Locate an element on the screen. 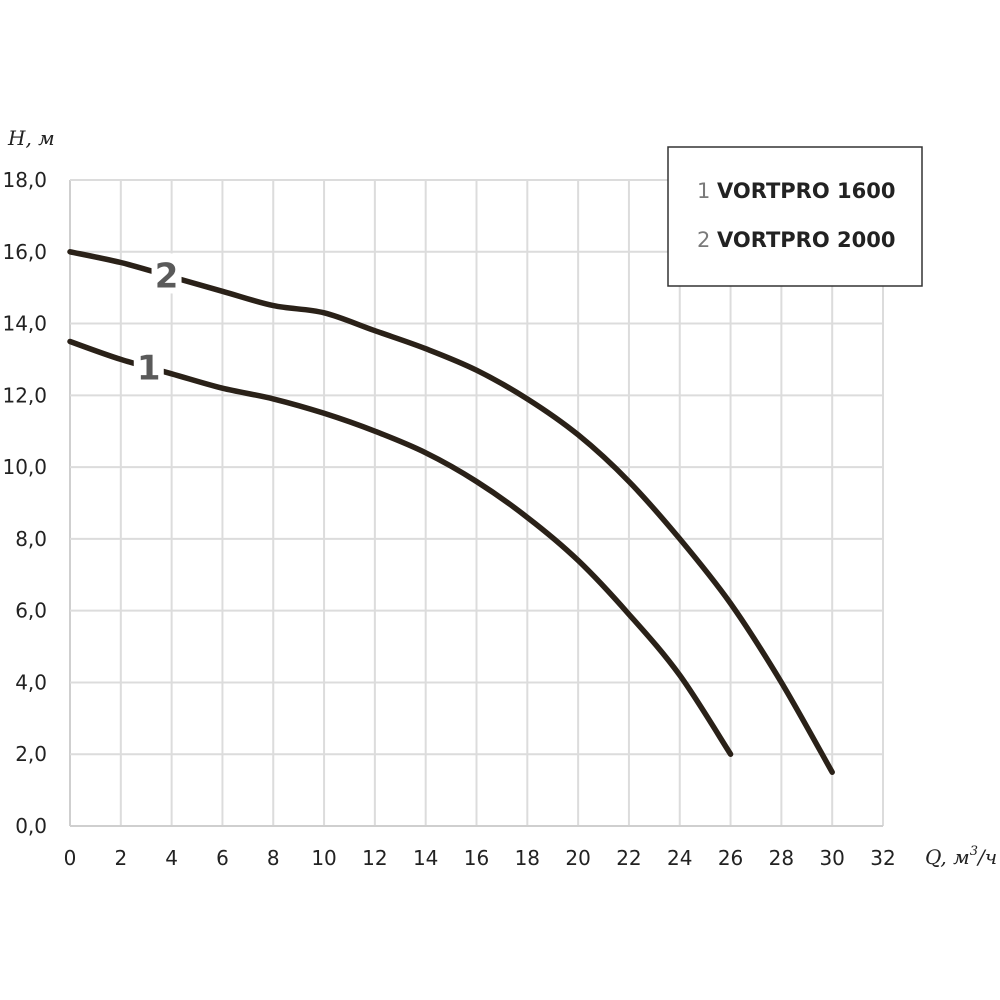  legend-item-1: 1 VORTPRO 1600 is located at coordinates (796, 191).